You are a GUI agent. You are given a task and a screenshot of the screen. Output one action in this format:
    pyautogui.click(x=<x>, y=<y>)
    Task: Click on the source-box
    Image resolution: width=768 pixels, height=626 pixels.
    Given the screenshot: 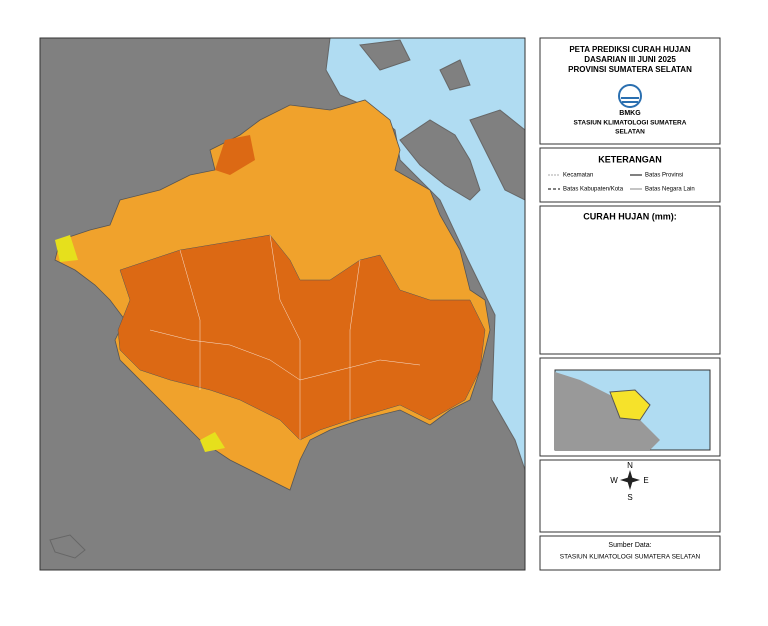 What is the action you would take?
    pyautogui.click(x=630, y=553)
    